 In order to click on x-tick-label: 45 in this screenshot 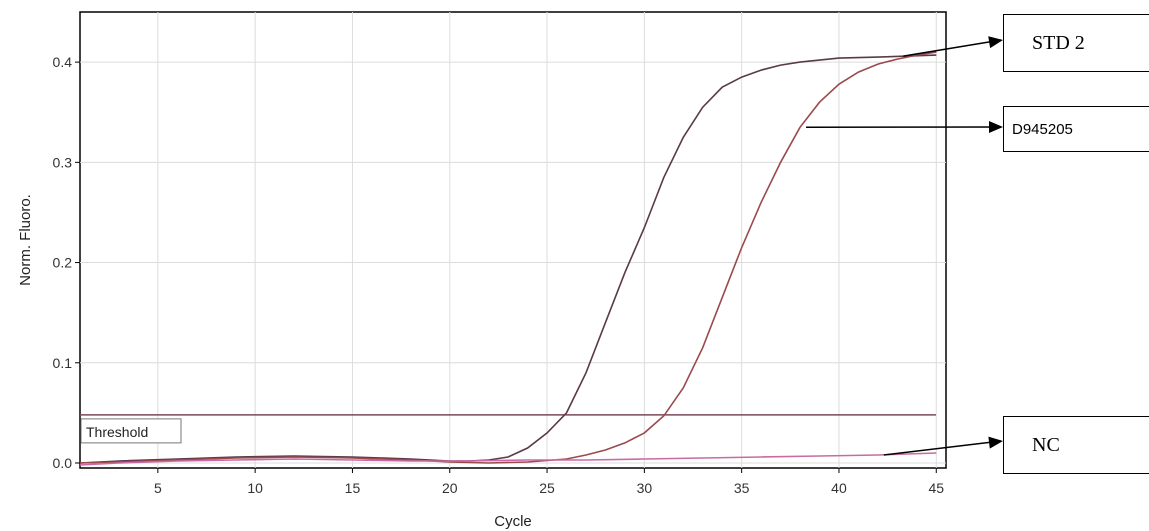, I will do `click(936, 488)`.